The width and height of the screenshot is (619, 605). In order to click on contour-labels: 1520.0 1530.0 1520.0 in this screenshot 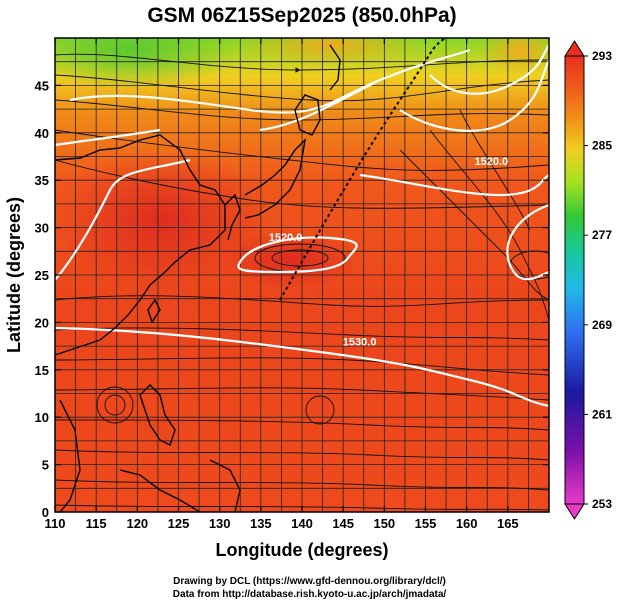, I will do `click(388, 252)`.